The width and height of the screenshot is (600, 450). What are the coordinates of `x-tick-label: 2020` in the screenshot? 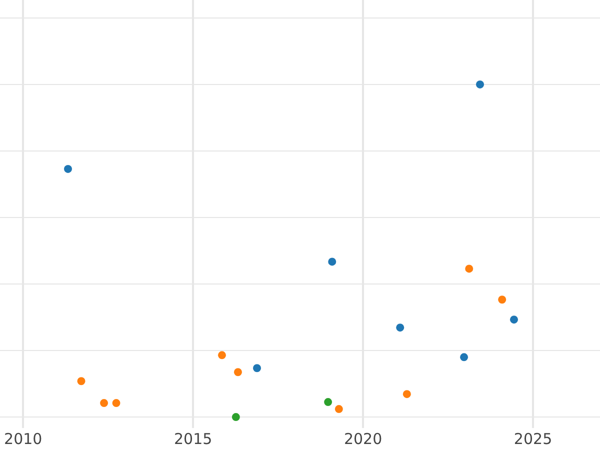 It's located at (363, 439).